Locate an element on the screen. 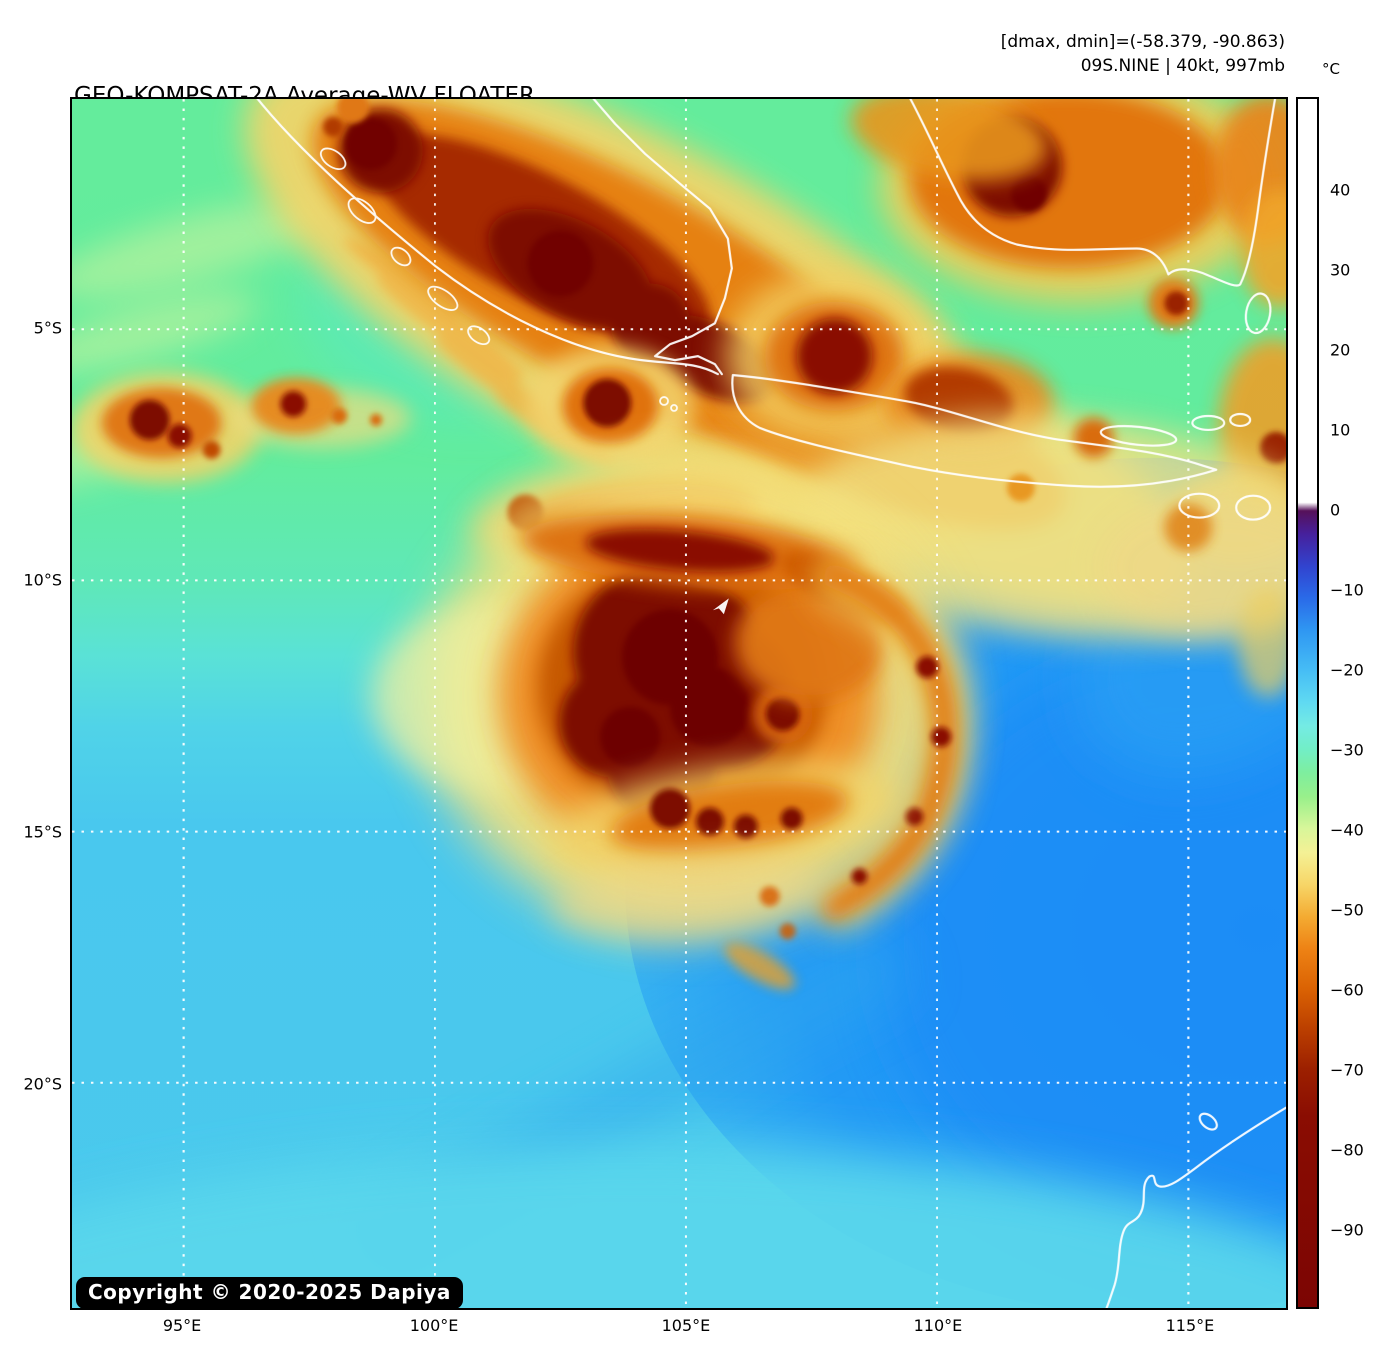 This screenshot has width=1388, height=1359. colorbar-tick-label: −70 is located at coordinates (1347, 1070).